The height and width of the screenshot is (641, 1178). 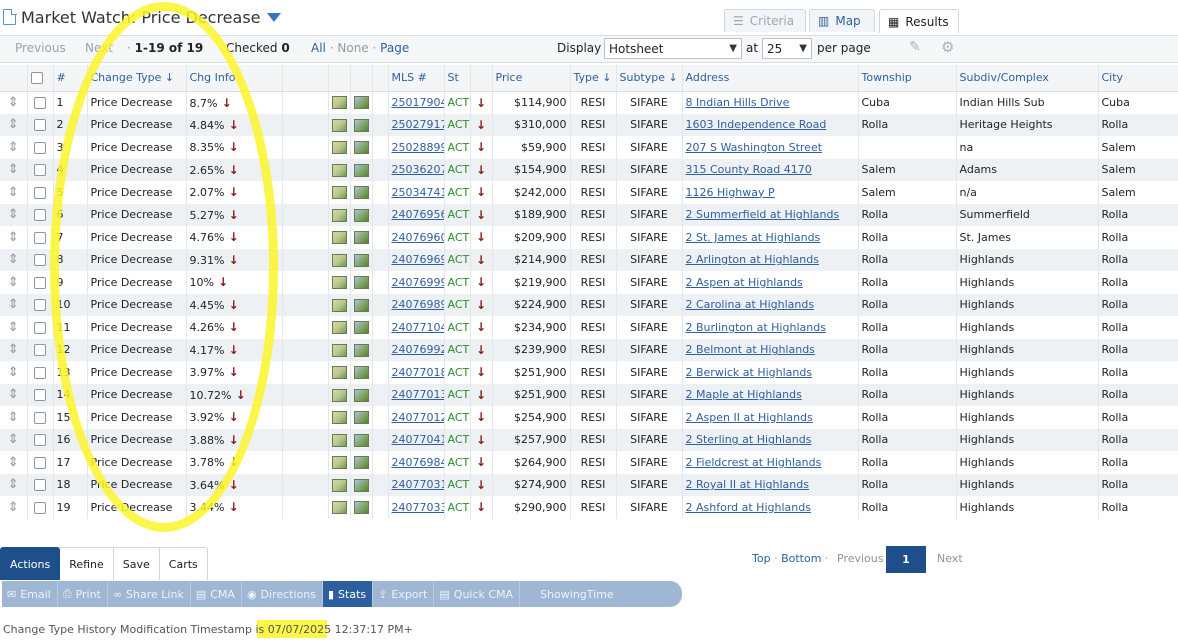 I want to click on share-link-button: ∞ Share Link, so click(x=149, y=594).